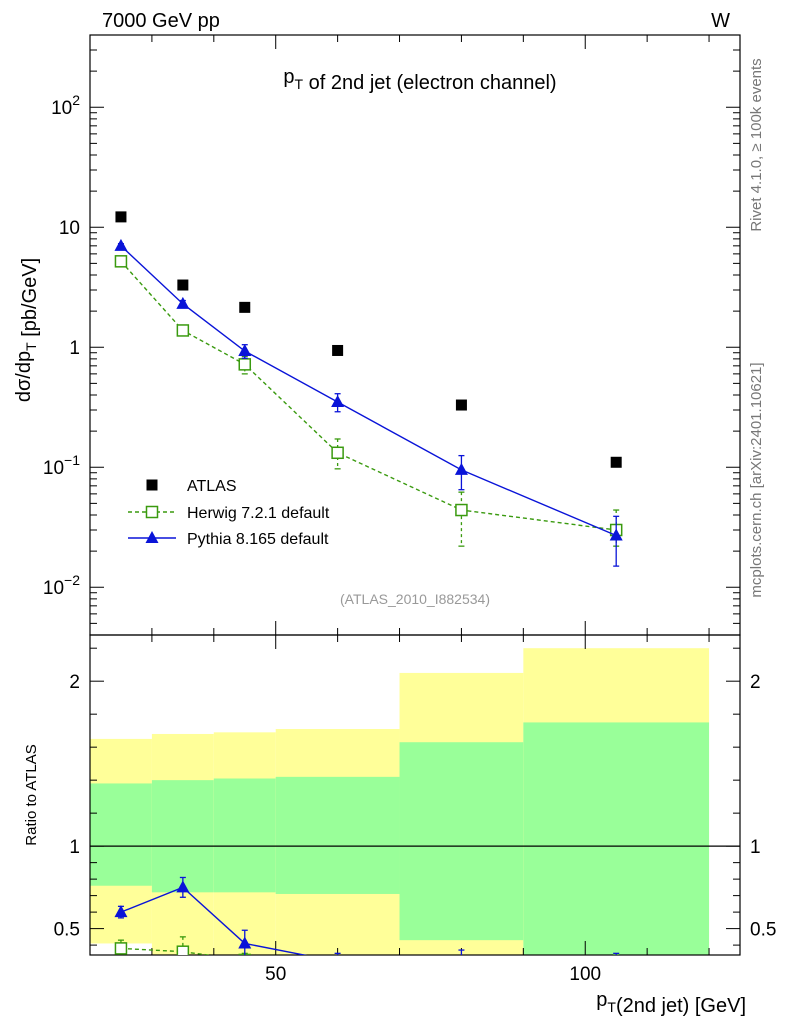 Image resolution: width=786 pixels, height=1024 pixels. What do you see at coordinates (27, 330) in the screenshot?
I see `main-y-axis-label: dσ/dpT [pb/GeV]` at bounding box center [27, 330].